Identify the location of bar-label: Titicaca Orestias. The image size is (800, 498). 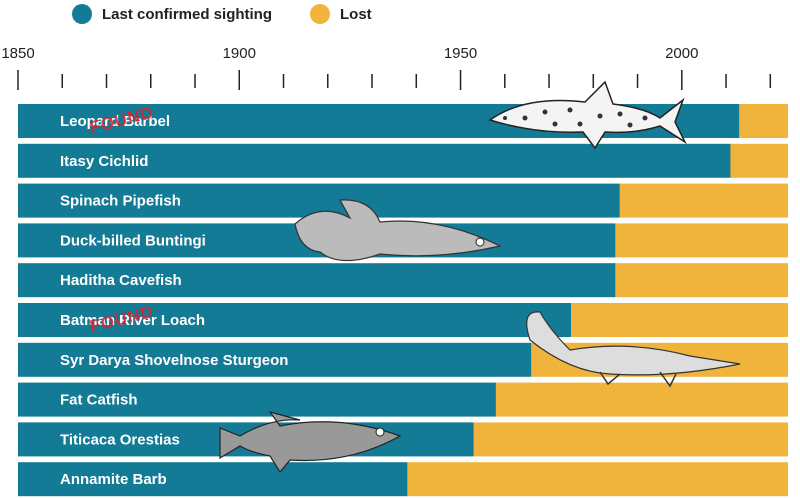
(120, 439).